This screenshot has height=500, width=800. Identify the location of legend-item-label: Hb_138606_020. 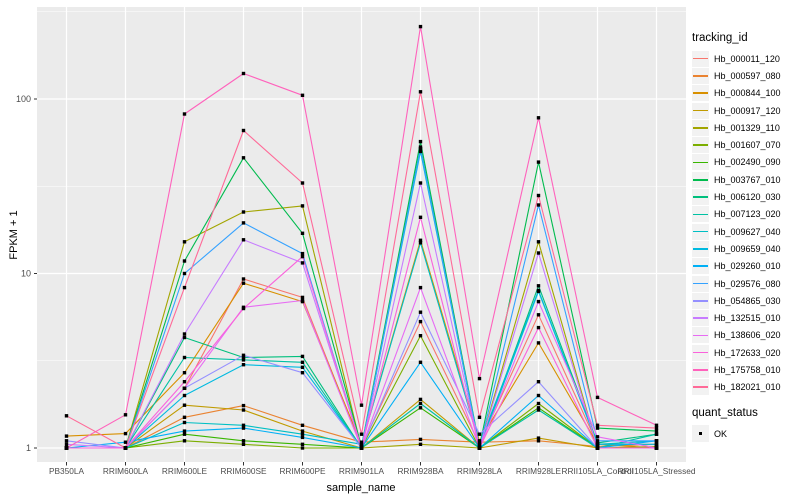
(747, 335).